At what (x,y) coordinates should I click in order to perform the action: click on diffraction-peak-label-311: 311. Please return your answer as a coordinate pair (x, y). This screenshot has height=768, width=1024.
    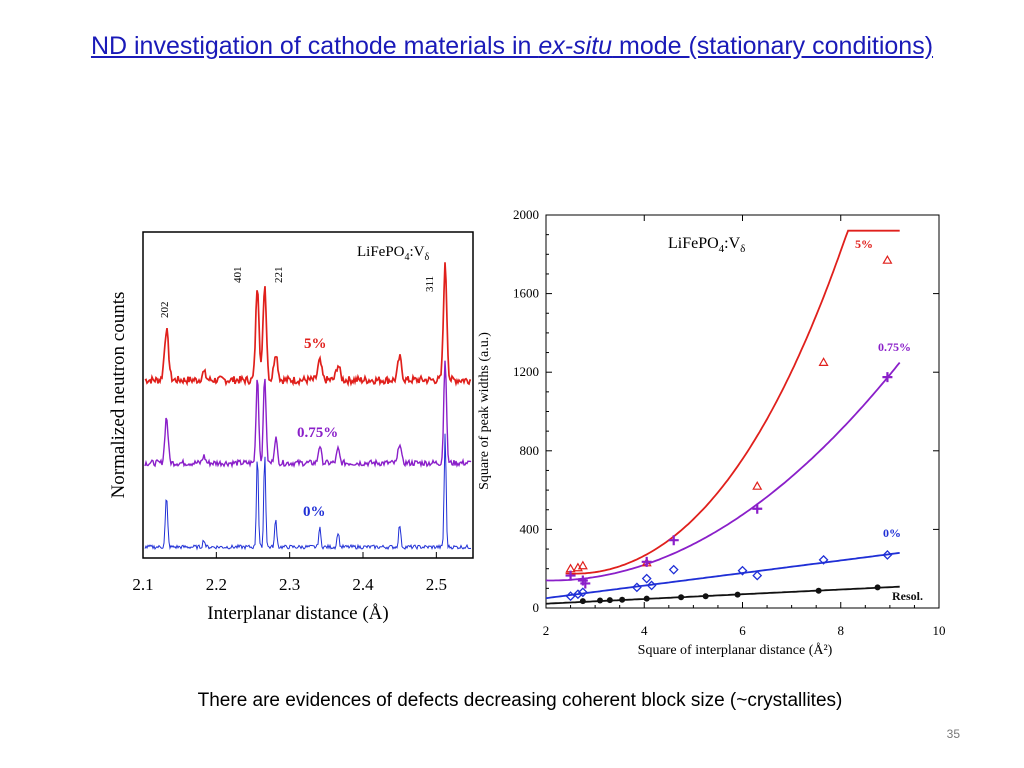
    Looking at the image, I should click on (430, 284).